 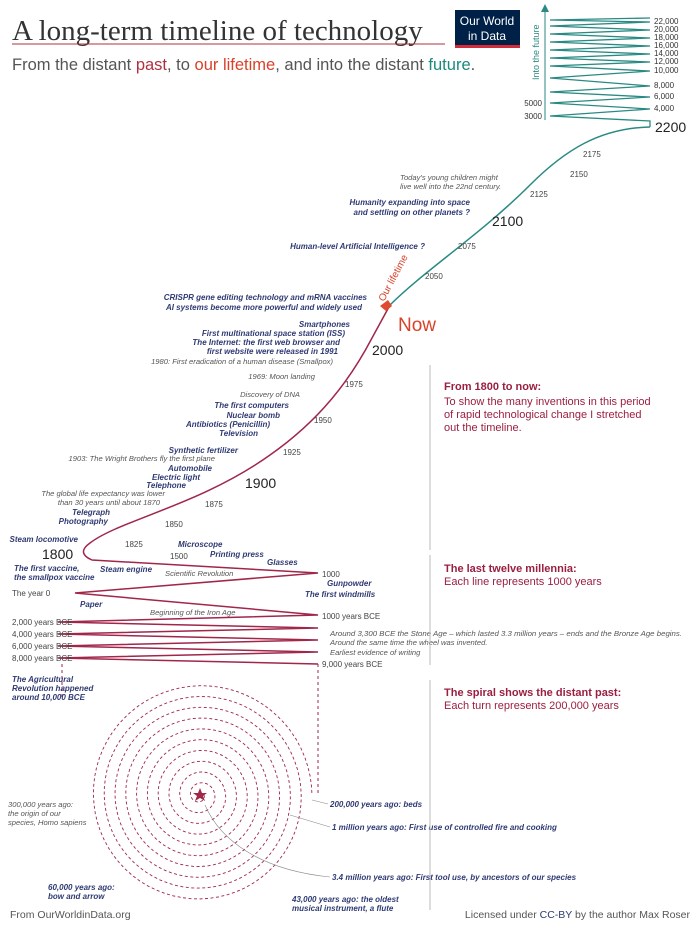 What do you see at coordinates (666, 53) in the screenshot?
I see `future-text: 14,000` at bounding box center [666, 53].